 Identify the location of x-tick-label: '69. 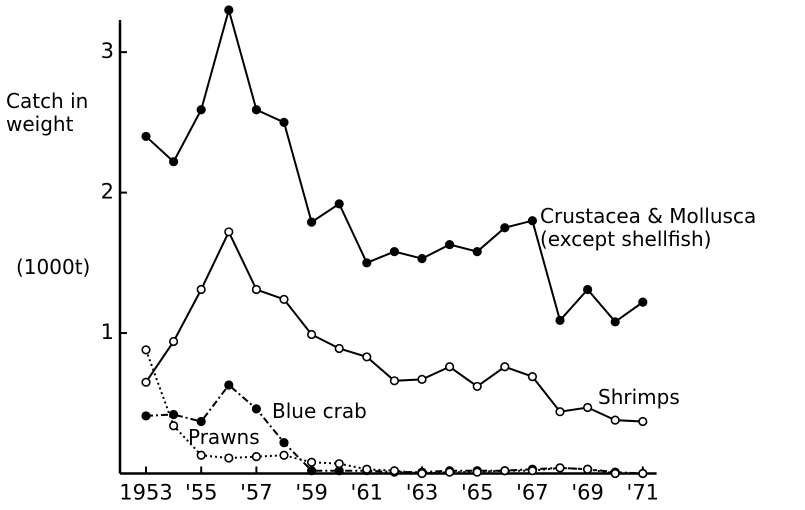
(587, 493).